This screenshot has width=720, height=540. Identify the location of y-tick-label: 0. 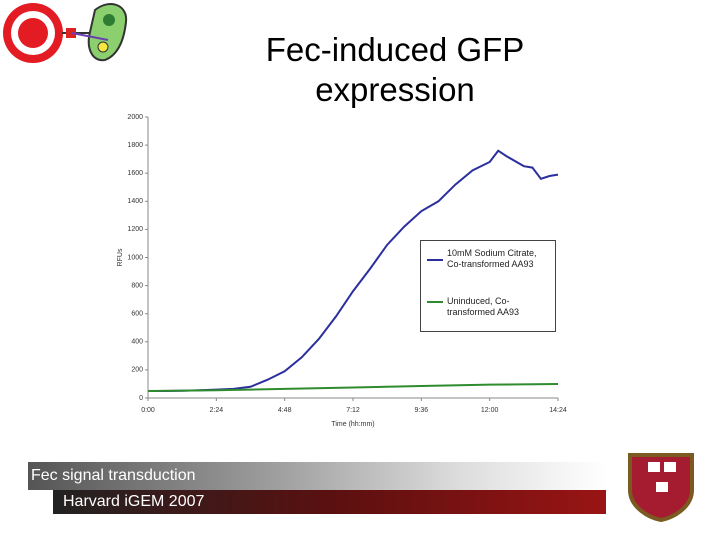
(141, 398).